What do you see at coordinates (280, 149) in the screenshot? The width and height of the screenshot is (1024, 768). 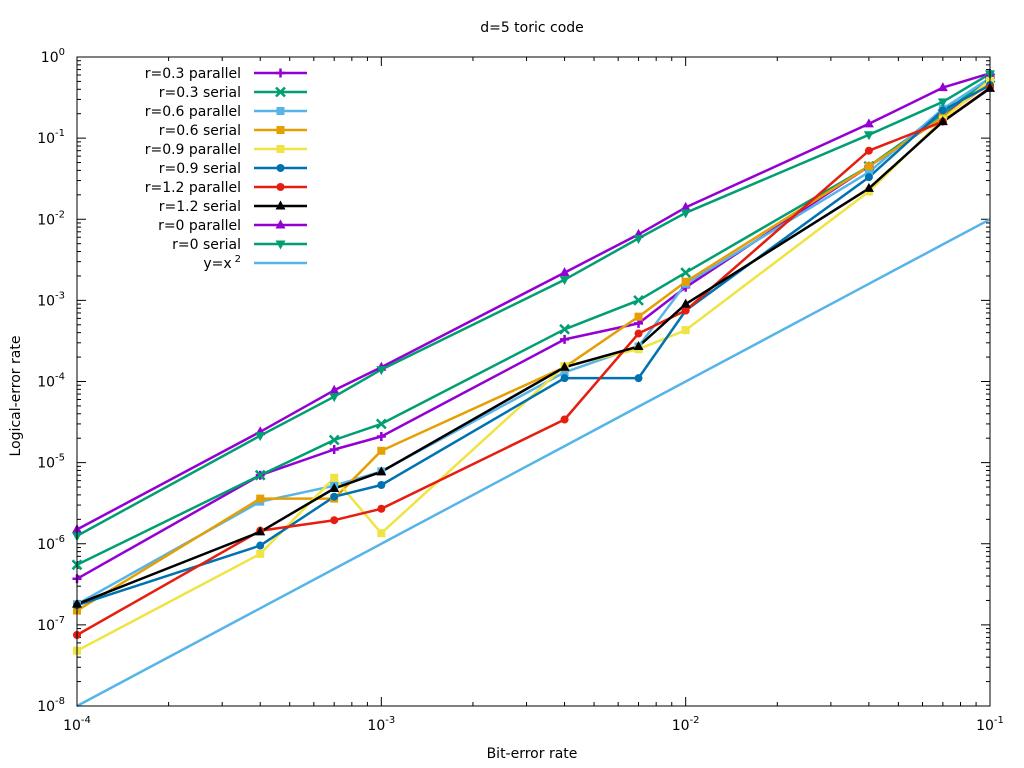 I see `legend-marker-r-0-9-parallel` at bounding box center [280, 149].